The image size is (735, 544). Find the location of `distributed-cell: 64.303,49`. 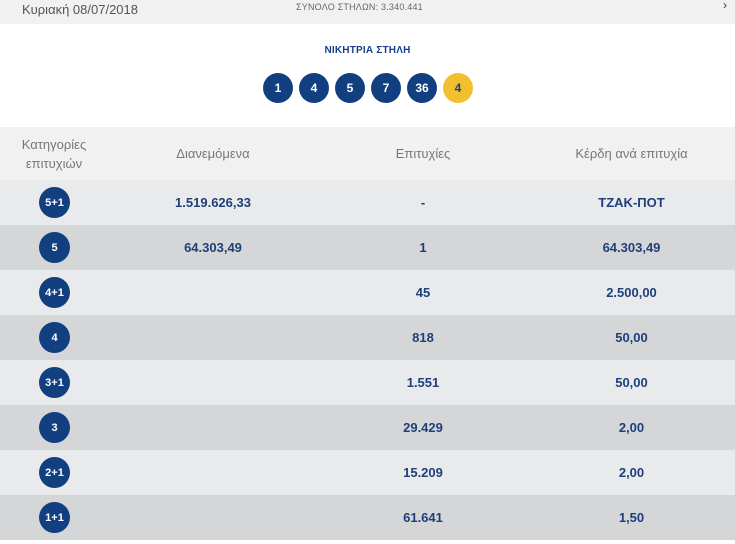

distributed-cell: 64.303,49 is located at coordinates (213, 247).